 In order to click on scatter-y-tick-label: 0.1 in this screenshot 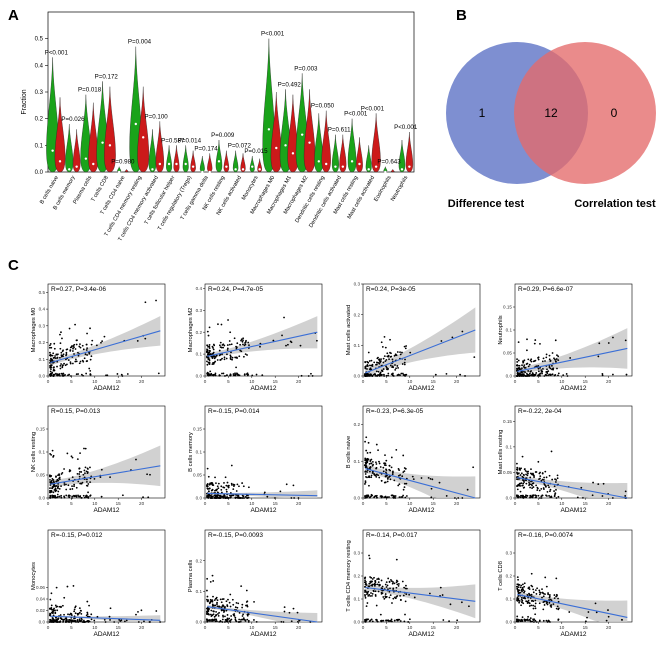, I will do `click(42, 452)`.